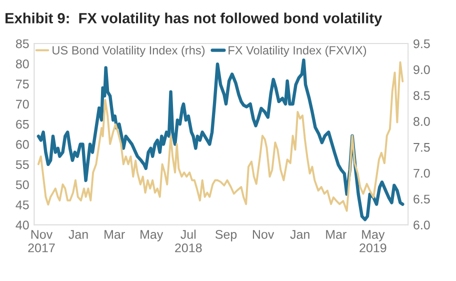 The image size is (456, 281). I want to click on y2-tick-label: 7.5, so click(422, 147).